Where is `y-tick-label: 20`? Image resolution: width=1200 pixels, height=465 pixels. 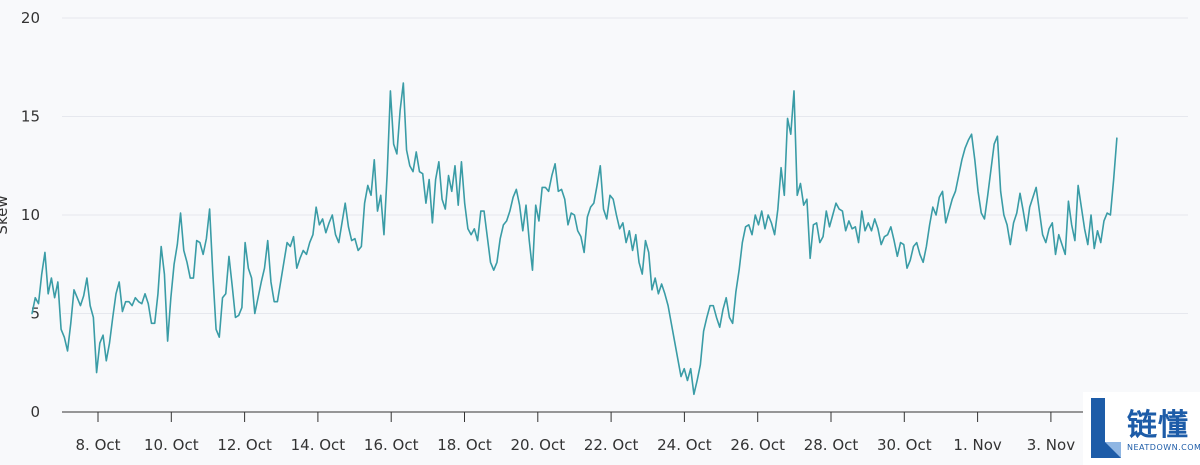 y-tick-label: 20 is located at coordinates (30, 18).